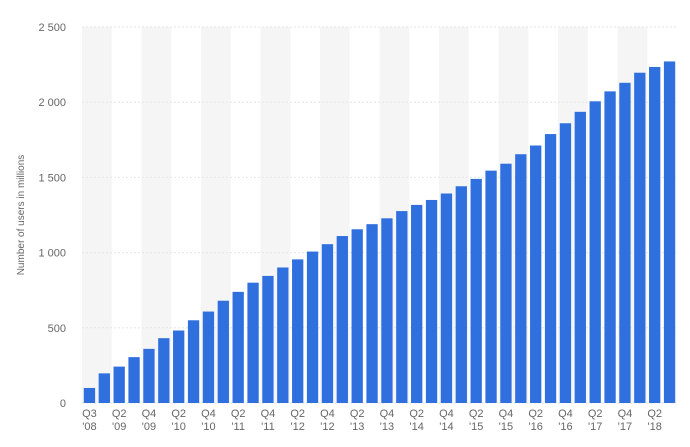 The image size is (690, 447). Describe the element at coordinates (327, 420) in the screenshot. I see `x-tick-label: Q4'12` at that location.